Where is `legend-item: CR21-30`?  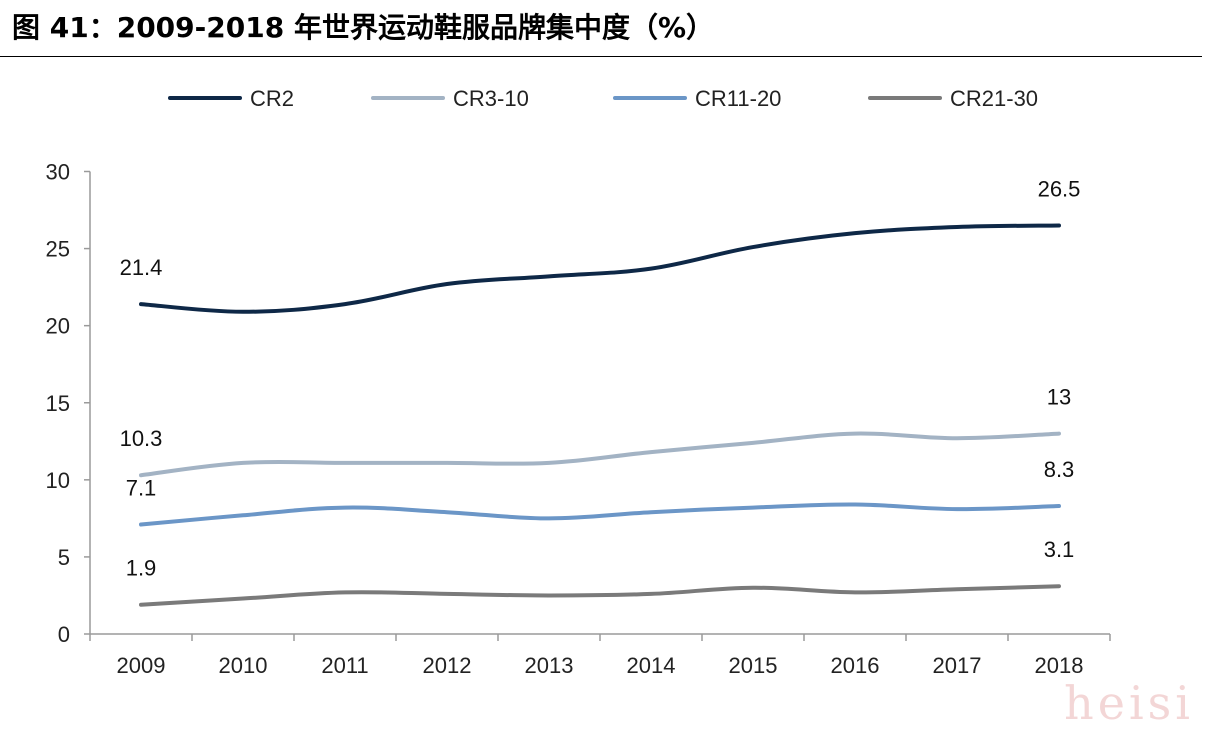 legend-item: CR21-30 is located at coordinates (953, 98).